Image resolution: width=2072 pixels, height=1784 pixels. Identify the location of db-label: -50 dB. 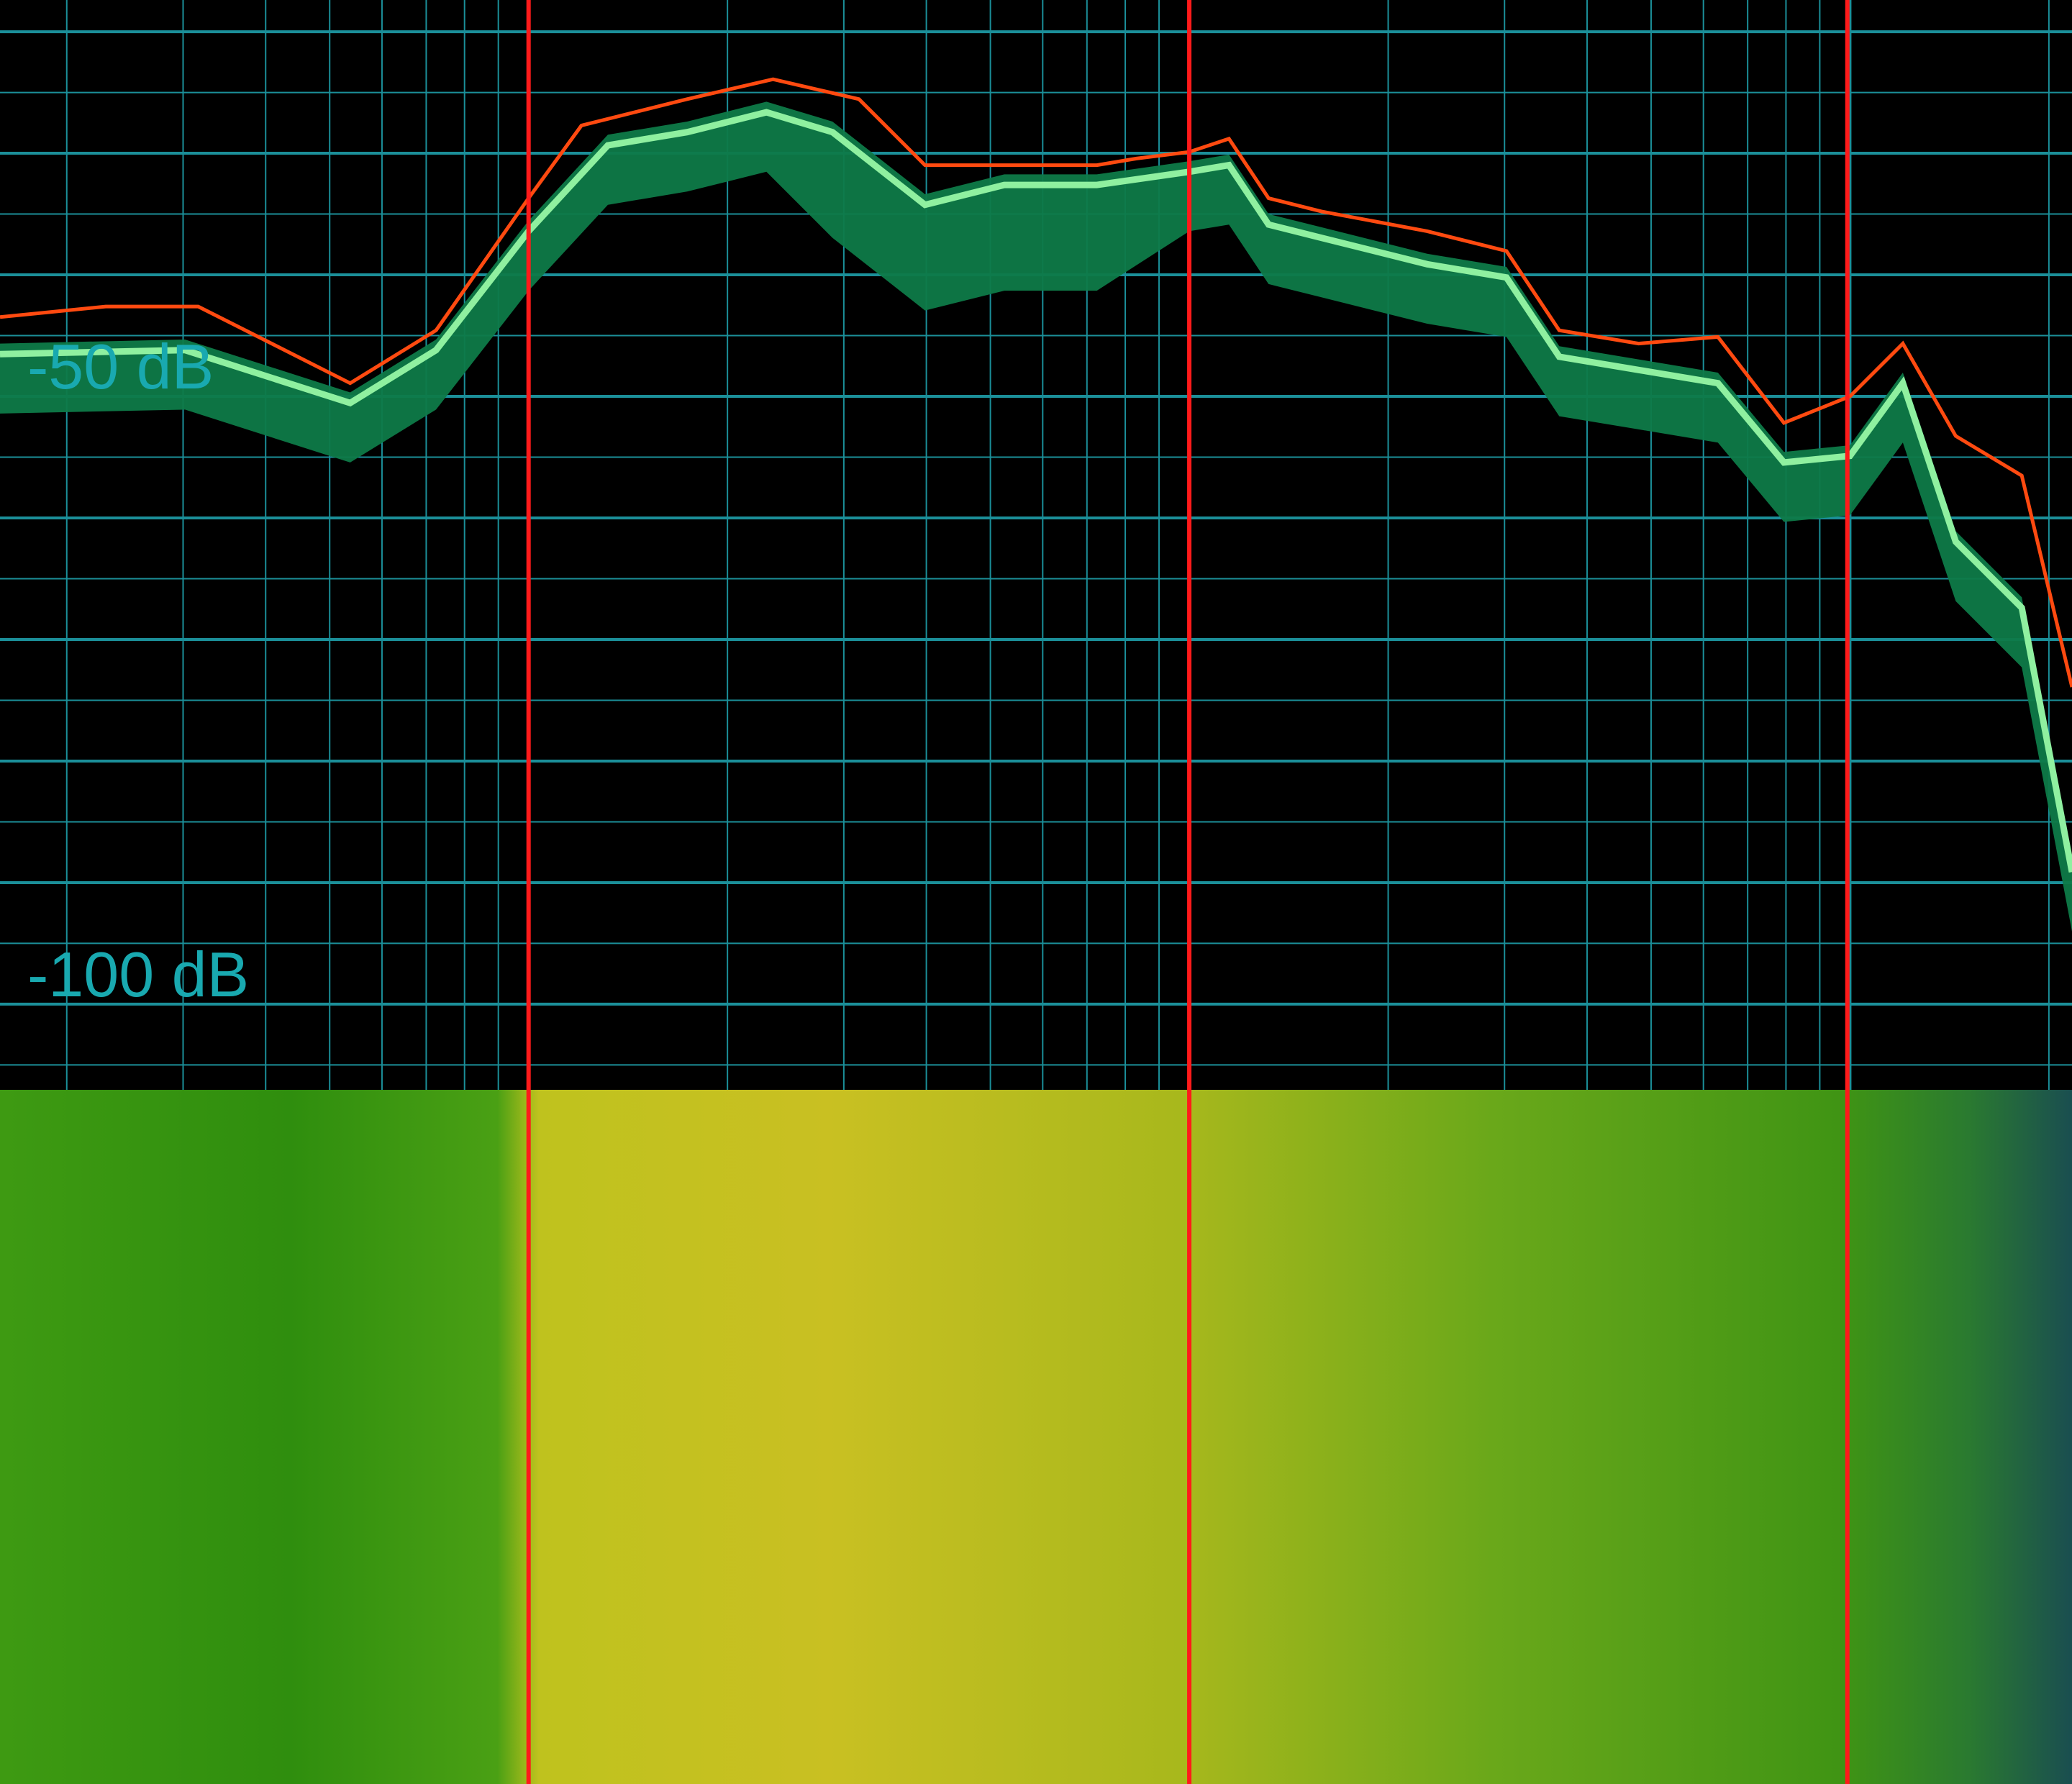
(121, 366).